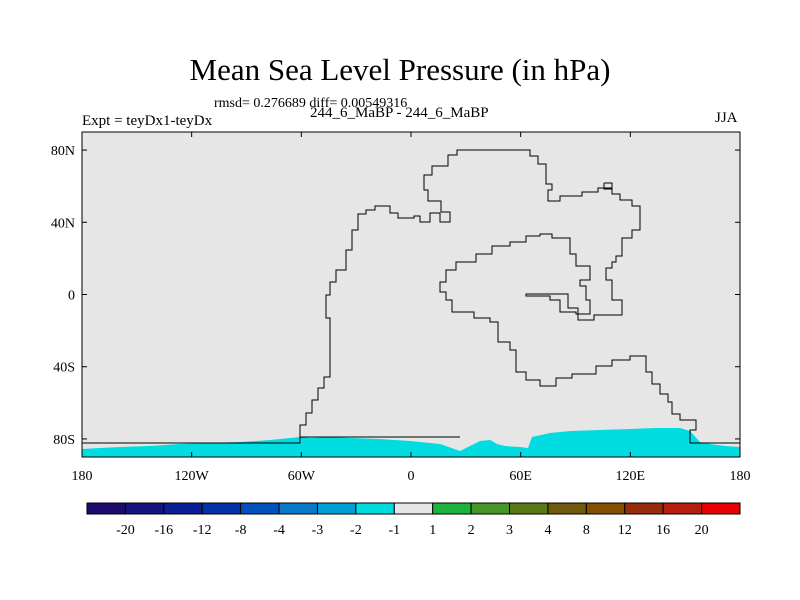 The image size is (800, 600). Describe the element at coordinates (547, 530) in the screenshot. I see `colorbar-label: 4` at that location.